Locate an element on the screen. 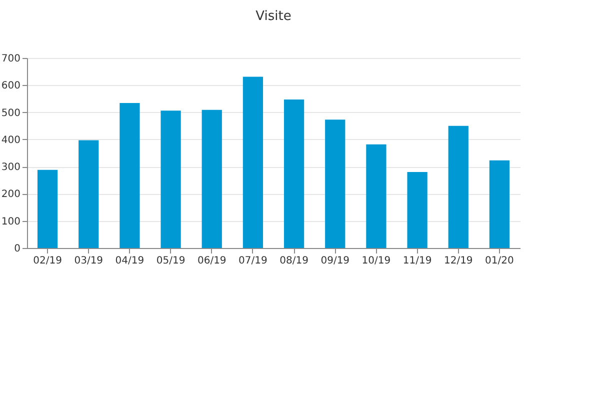  y-tick-label: 0 is located at coordinates (17, 249).